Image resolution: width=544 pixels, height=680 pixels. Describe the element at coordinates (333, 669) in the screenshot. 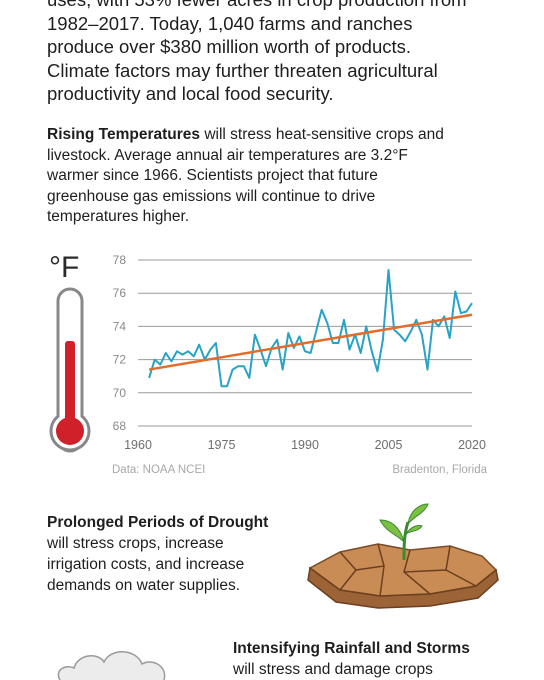

I see `rain-line: will stress and damage crops` at that location.